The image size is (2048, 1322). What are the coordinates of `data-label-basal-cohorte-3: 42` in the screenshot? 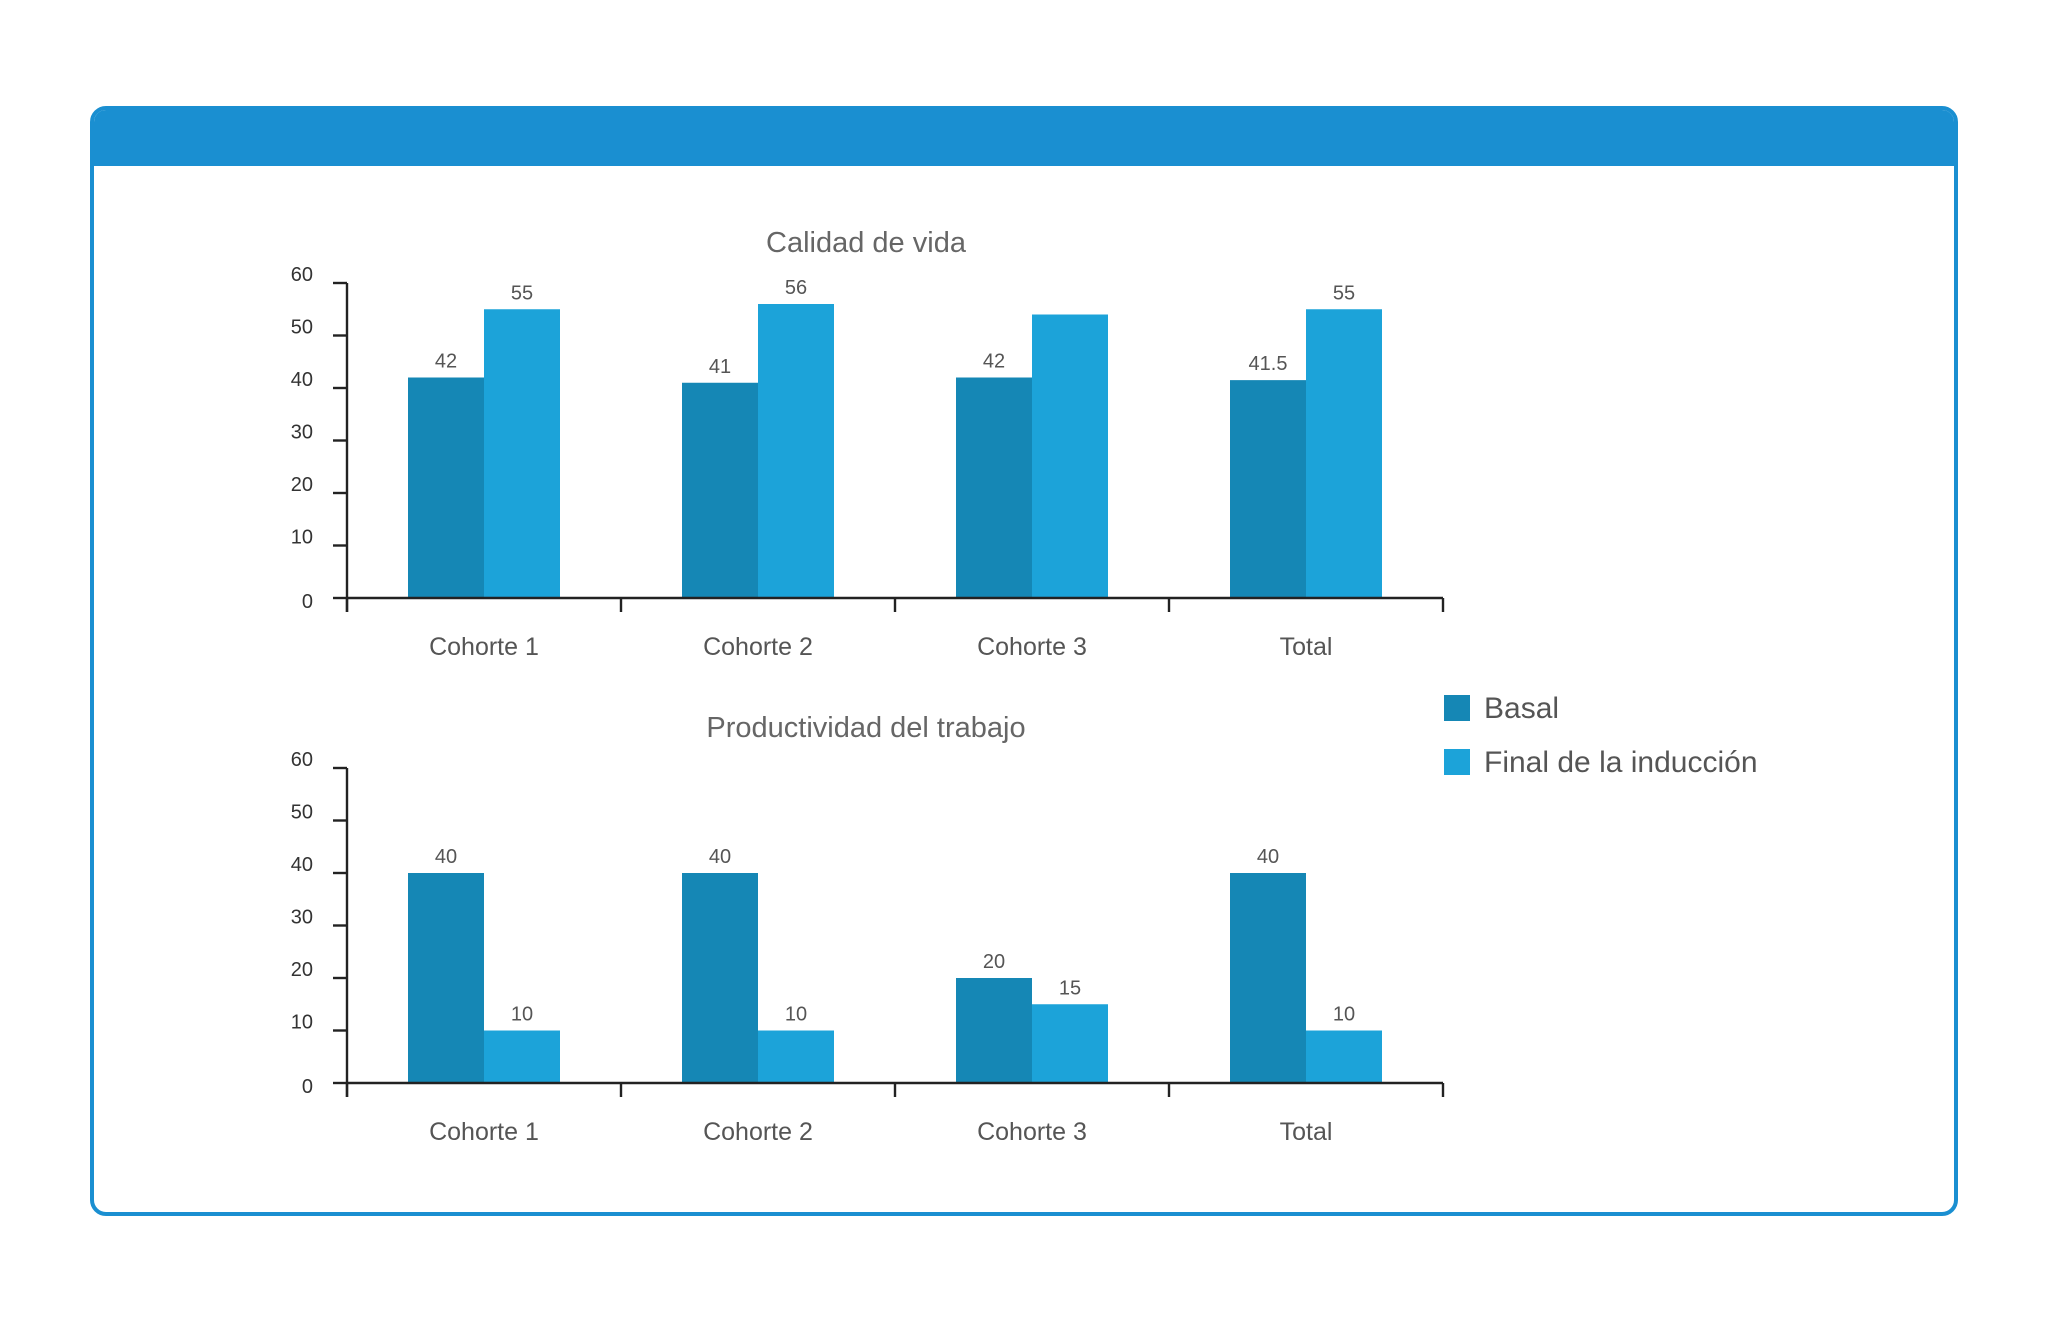 It's located at (994, 362).